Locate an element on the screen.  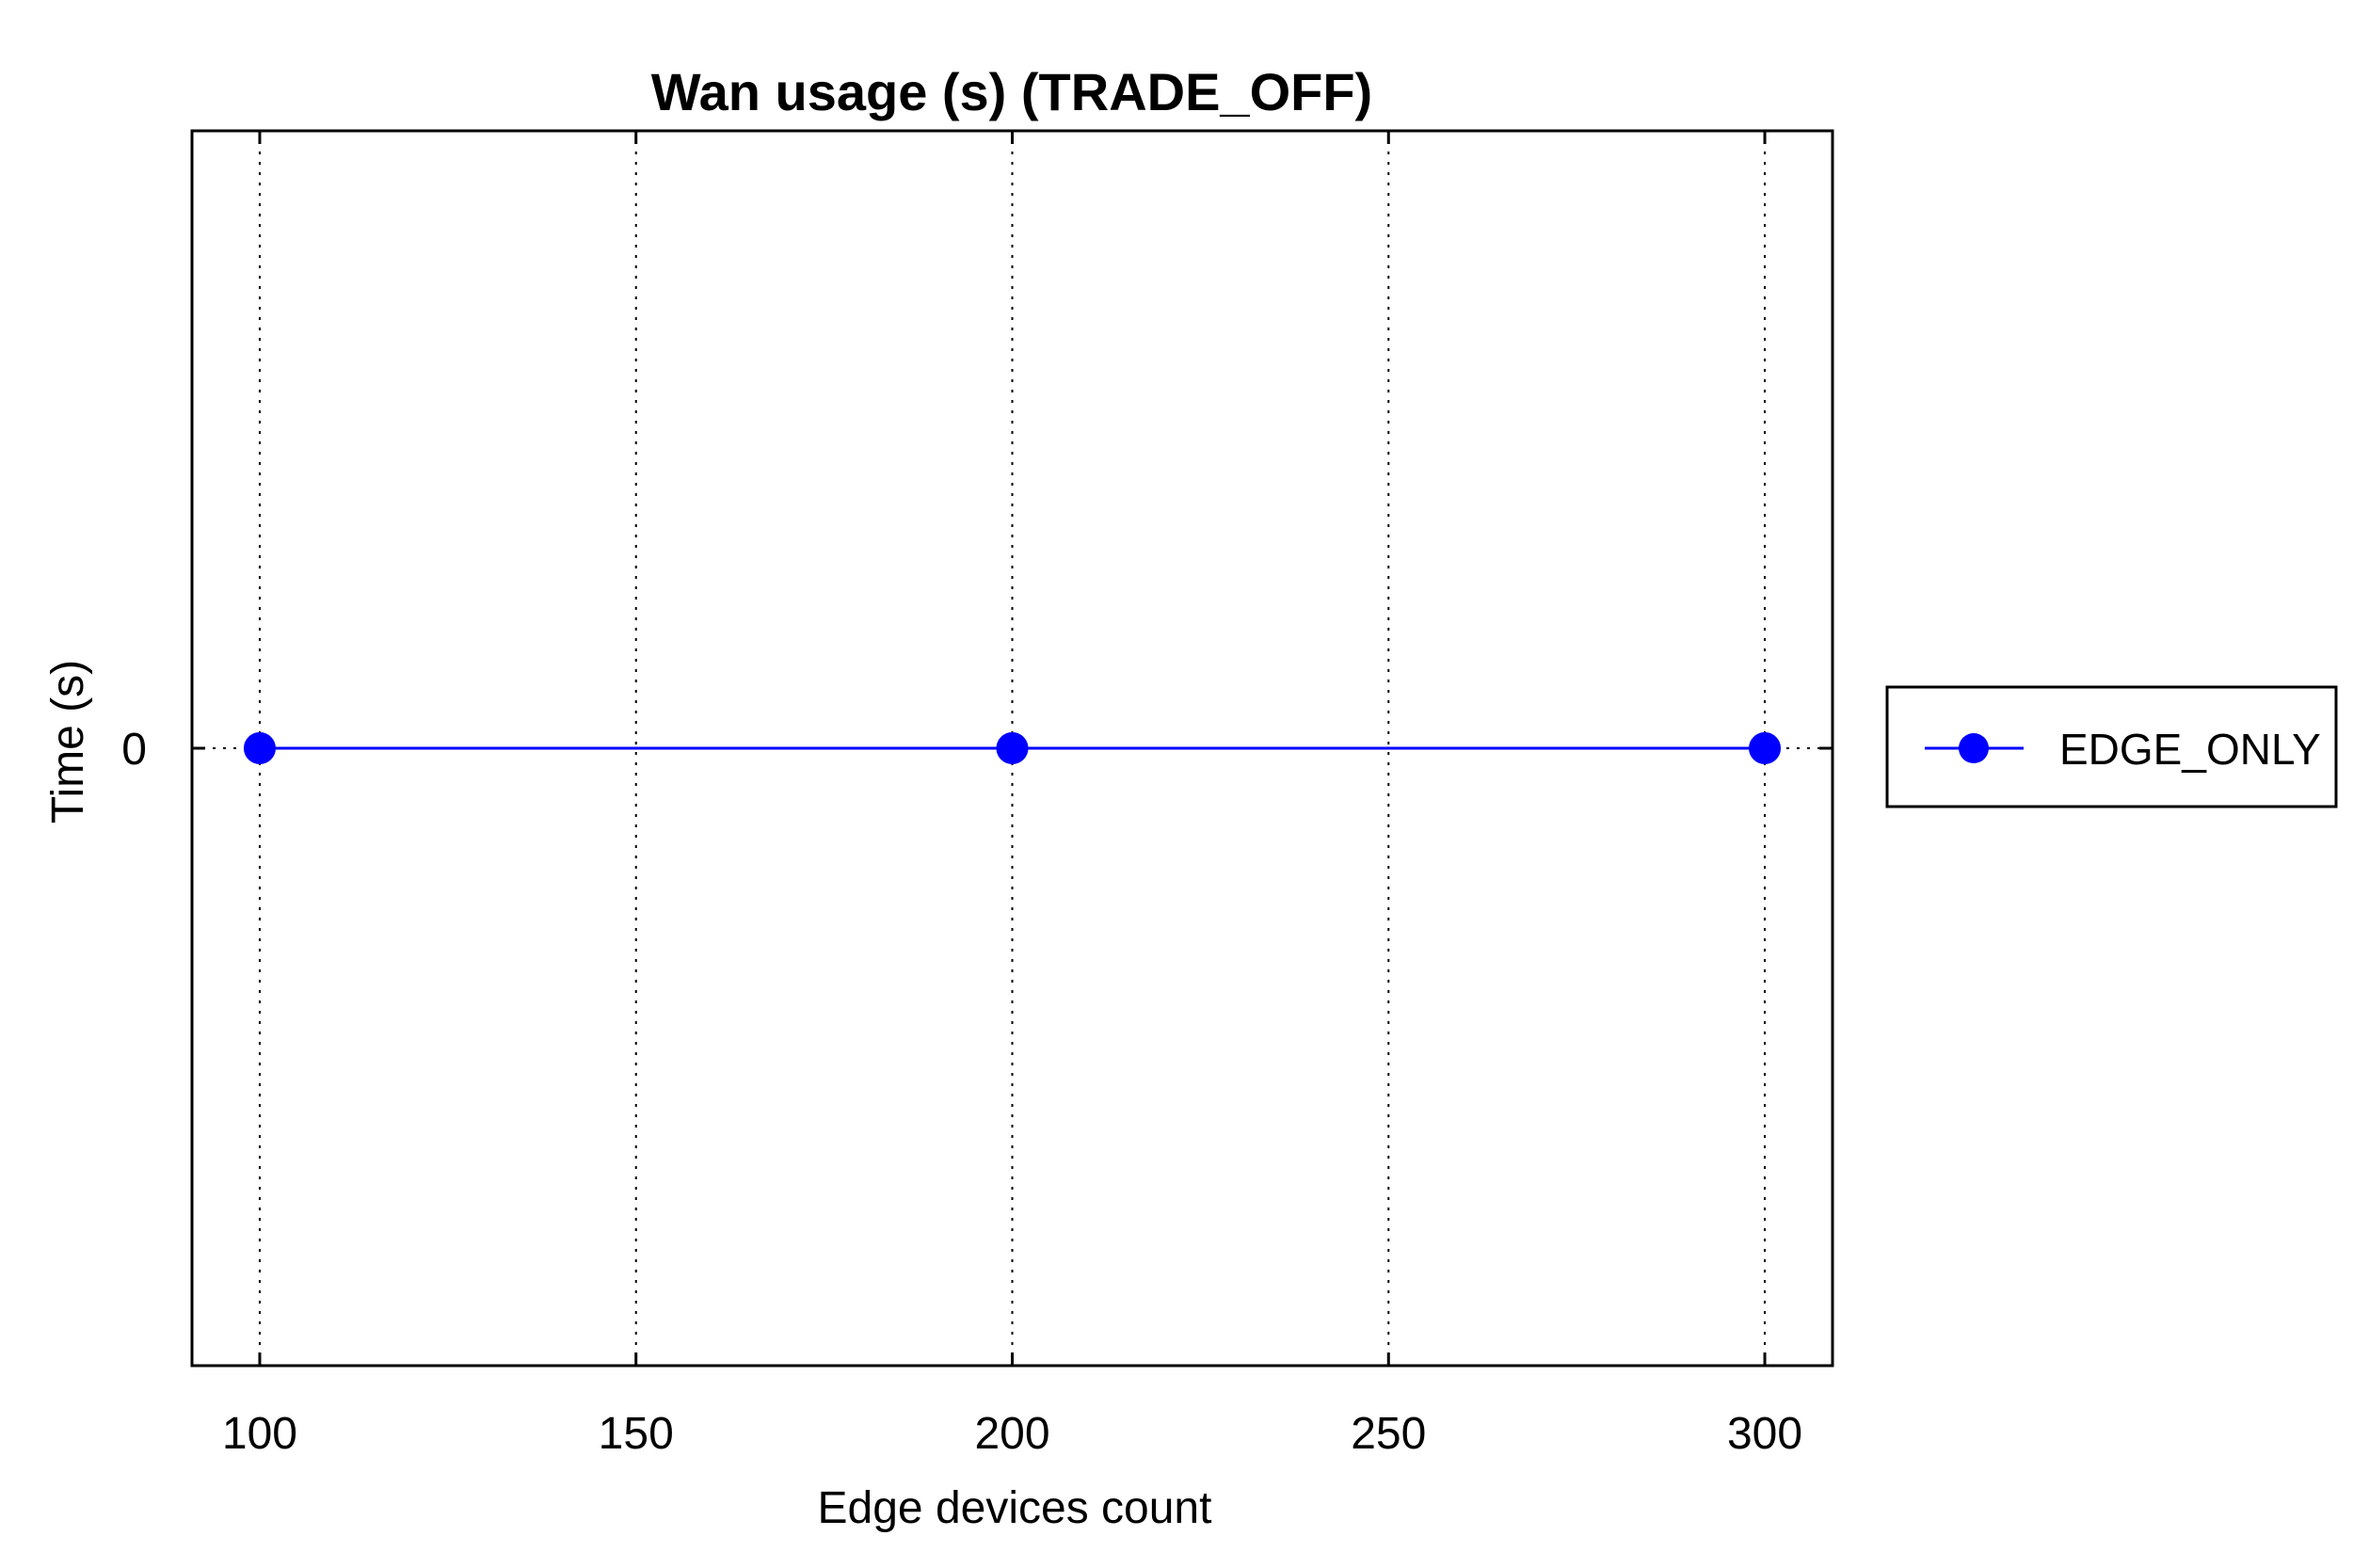
legend-marker is located at coordinates (1974, 748).